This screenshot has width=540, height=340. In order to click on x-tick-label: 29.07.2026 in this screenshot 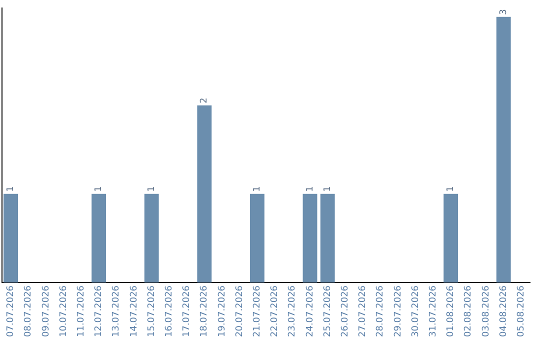, I will do `click(398, 311)`.